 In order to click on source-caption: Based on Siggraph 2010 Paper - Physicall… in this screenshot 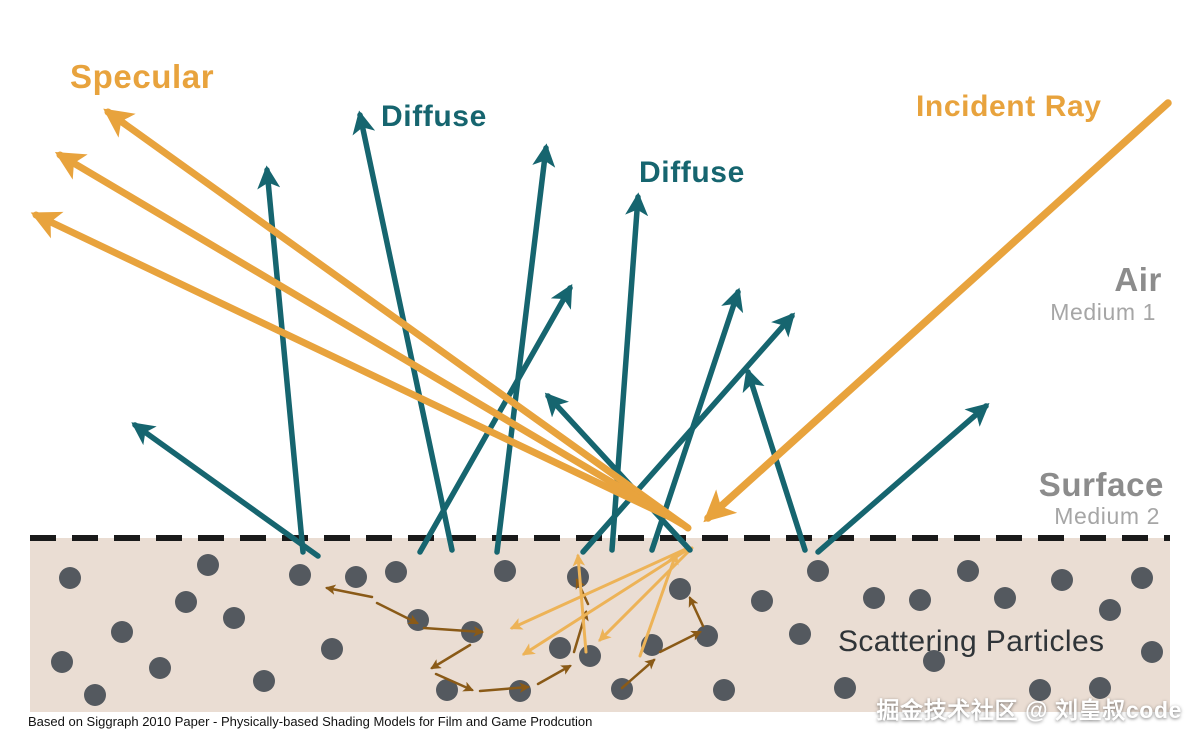, I will do `click(310, 721)`.